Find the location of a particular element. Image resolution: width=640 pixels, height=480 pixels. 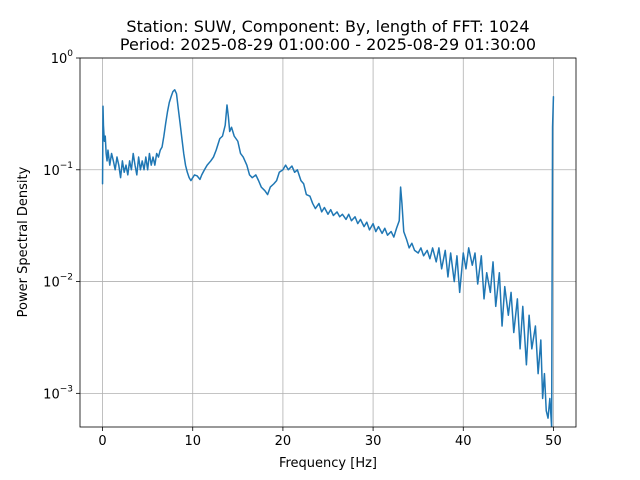

y-axis-label: Power Spectral Density is located at coordinates (23, 241).